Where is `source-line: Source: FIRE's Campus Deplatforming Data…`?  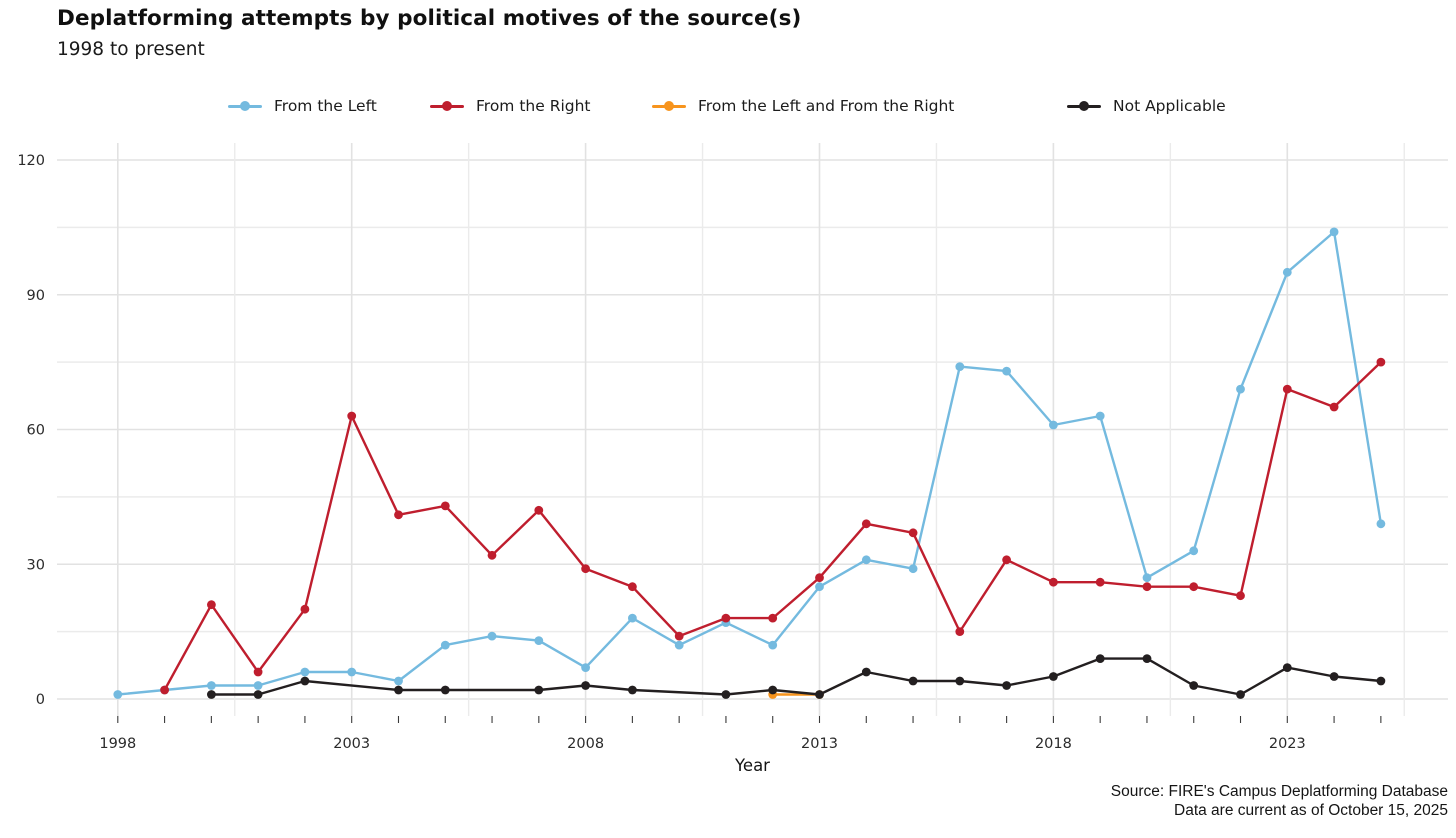
source-line: Source: FIRE's Campus Deplatforming Data… is located at coordinates (1279, 791).